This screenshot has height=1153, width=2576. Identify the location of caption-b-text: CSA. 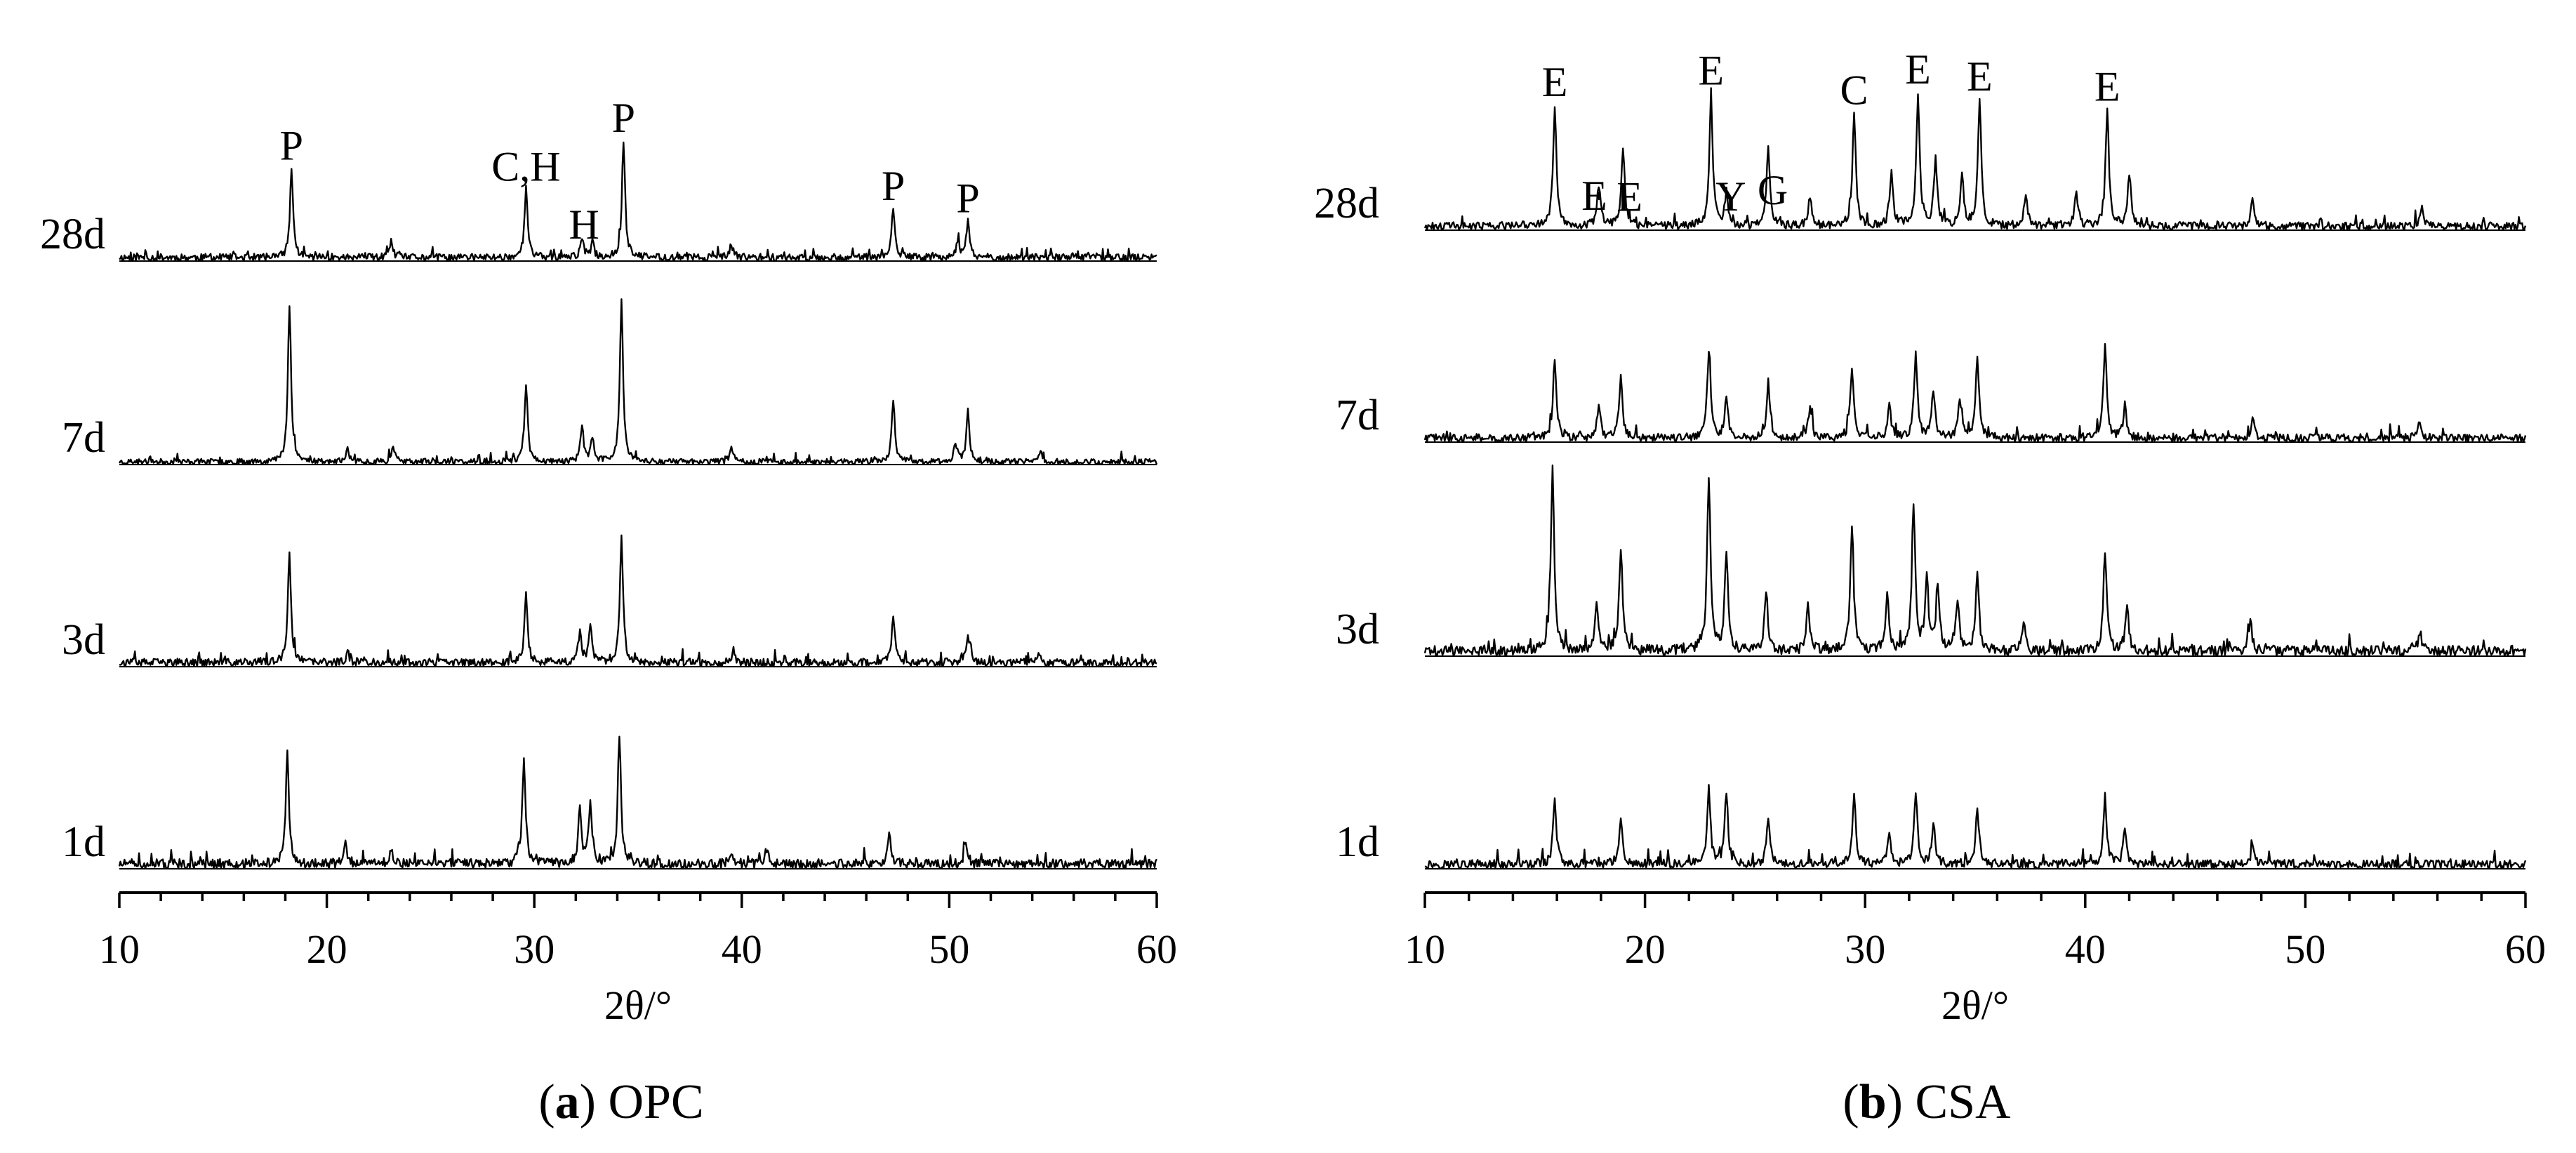
(1963, 1102).